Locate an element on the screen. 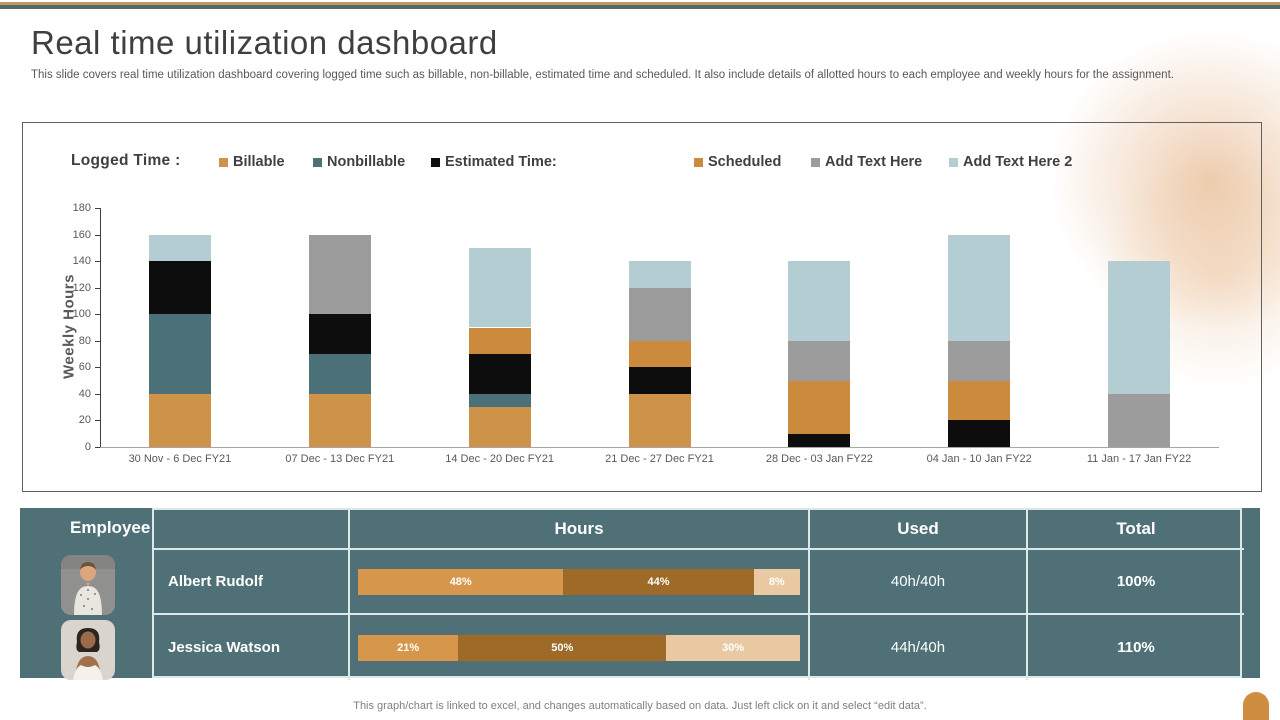 The image size is (1280, 720). legend-item: Nonbillable is located at coordinates (359, 162).